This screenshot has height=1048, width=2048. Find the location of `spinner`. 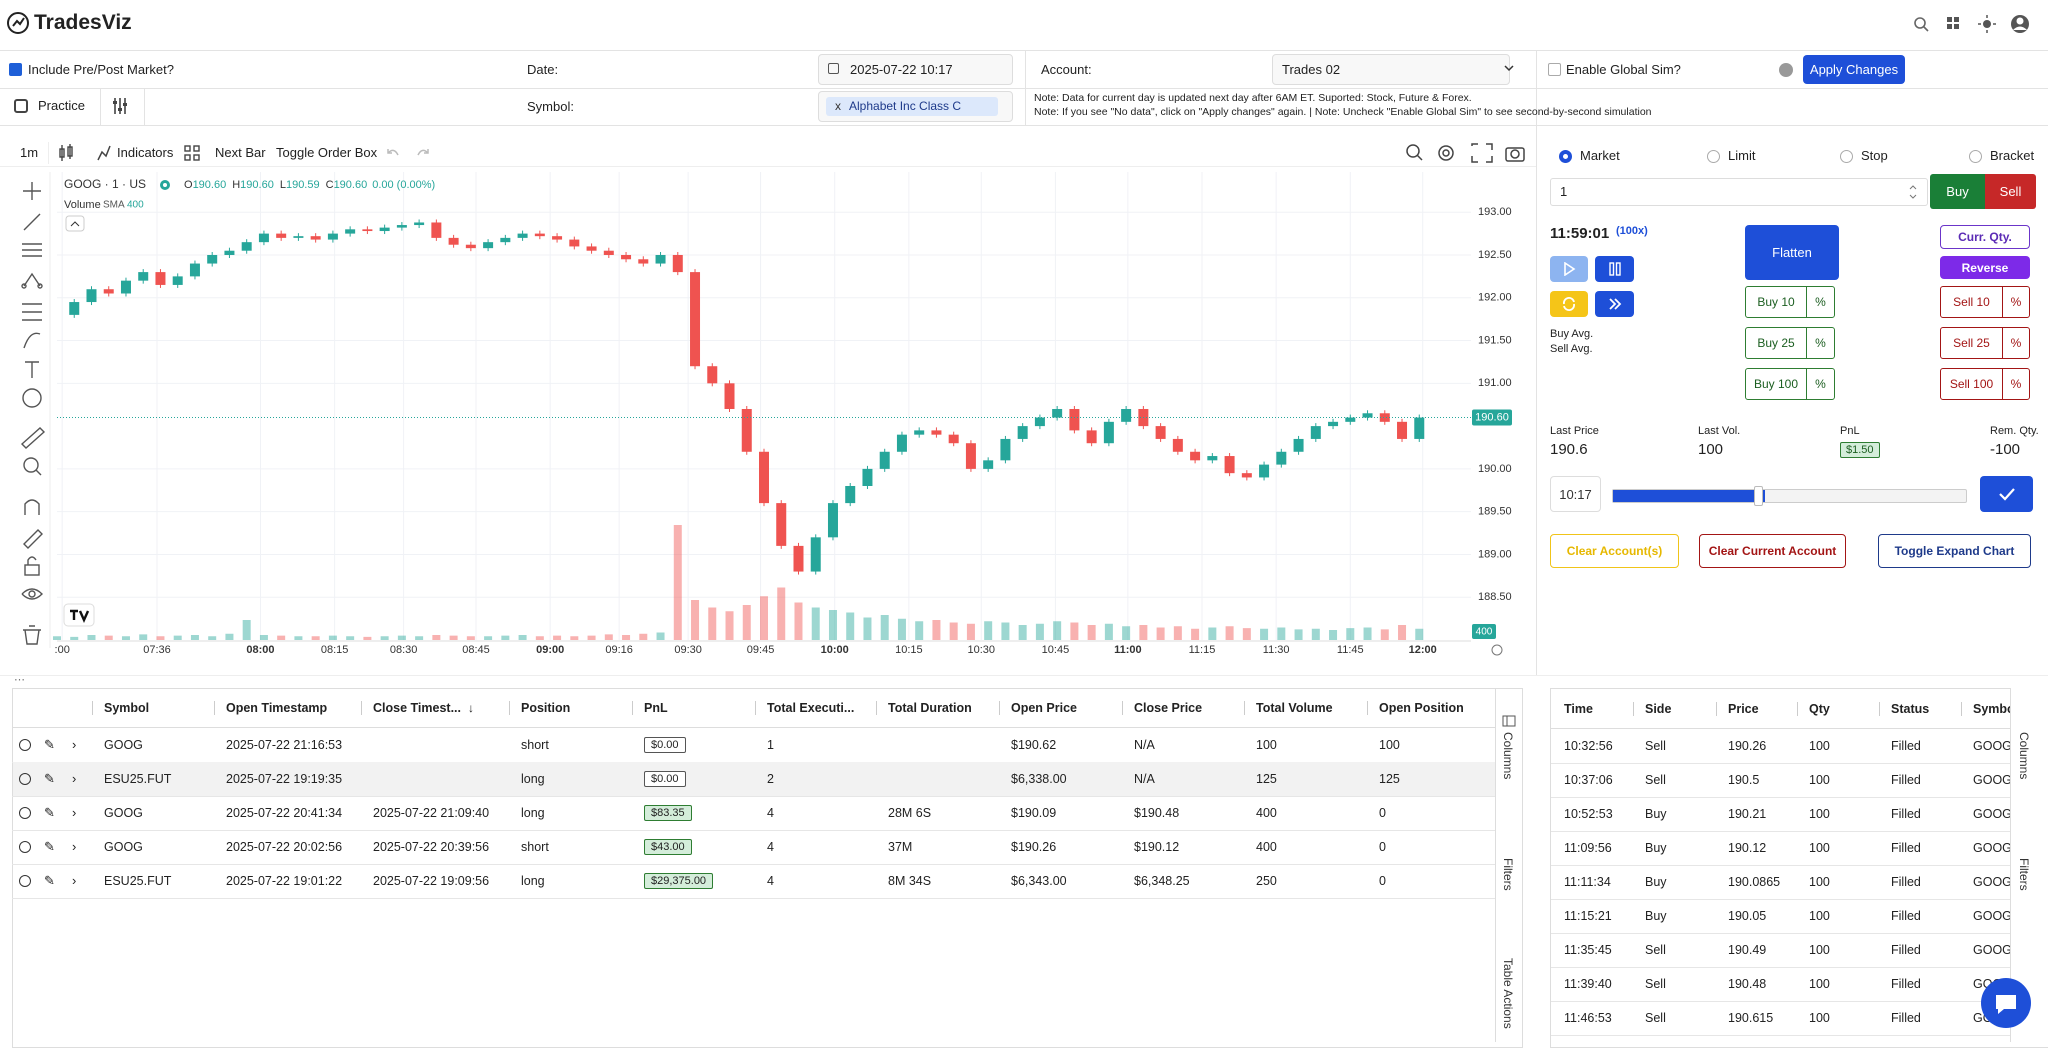

spinner is located at coordinates (1913, 192).